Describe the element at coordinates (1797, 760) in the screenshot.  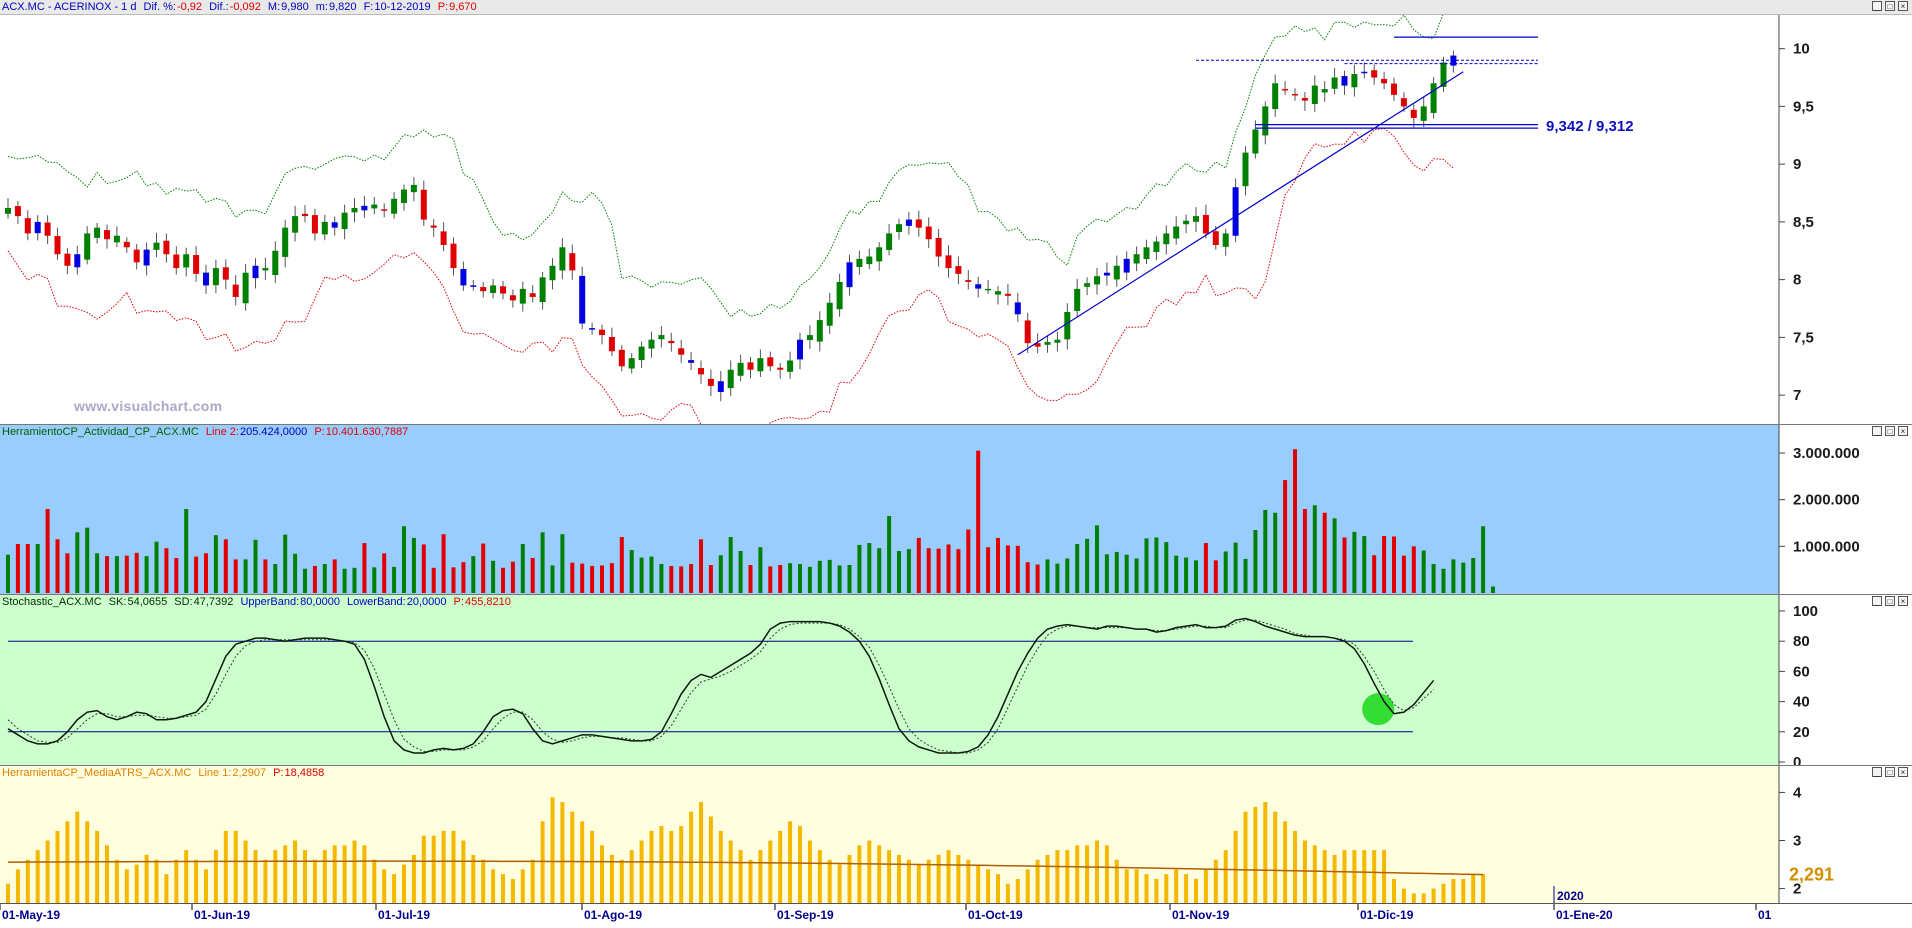
I see `stochastic-axis-label: 0` at that location.